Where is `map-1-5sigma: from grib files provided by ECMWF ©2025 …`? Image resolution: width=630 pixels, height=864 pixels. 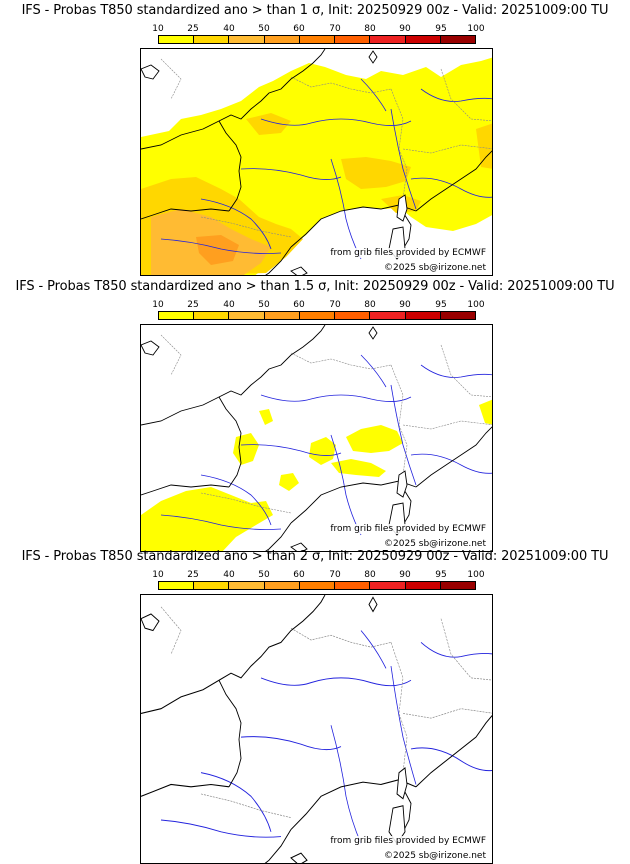
map-1-5sigma: from grib files provided by ECMWF ©2025 … is located at coordinates (316, 438).